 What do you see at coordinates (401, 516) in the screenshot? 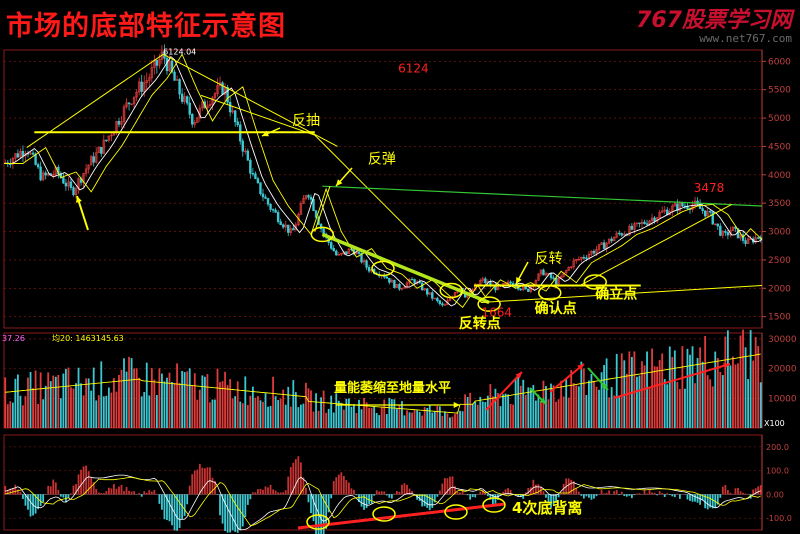
I see `divergence-red-line` at bounding box center [401, 516].